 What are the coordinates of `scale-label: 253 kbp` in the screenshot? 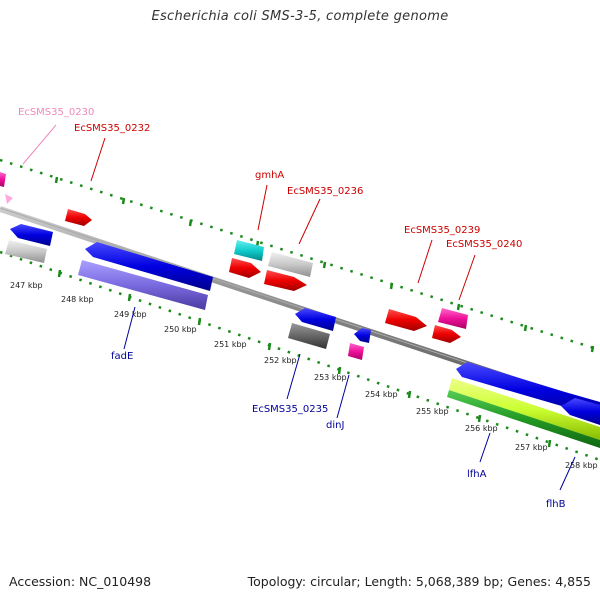 It's located at (330, 377).